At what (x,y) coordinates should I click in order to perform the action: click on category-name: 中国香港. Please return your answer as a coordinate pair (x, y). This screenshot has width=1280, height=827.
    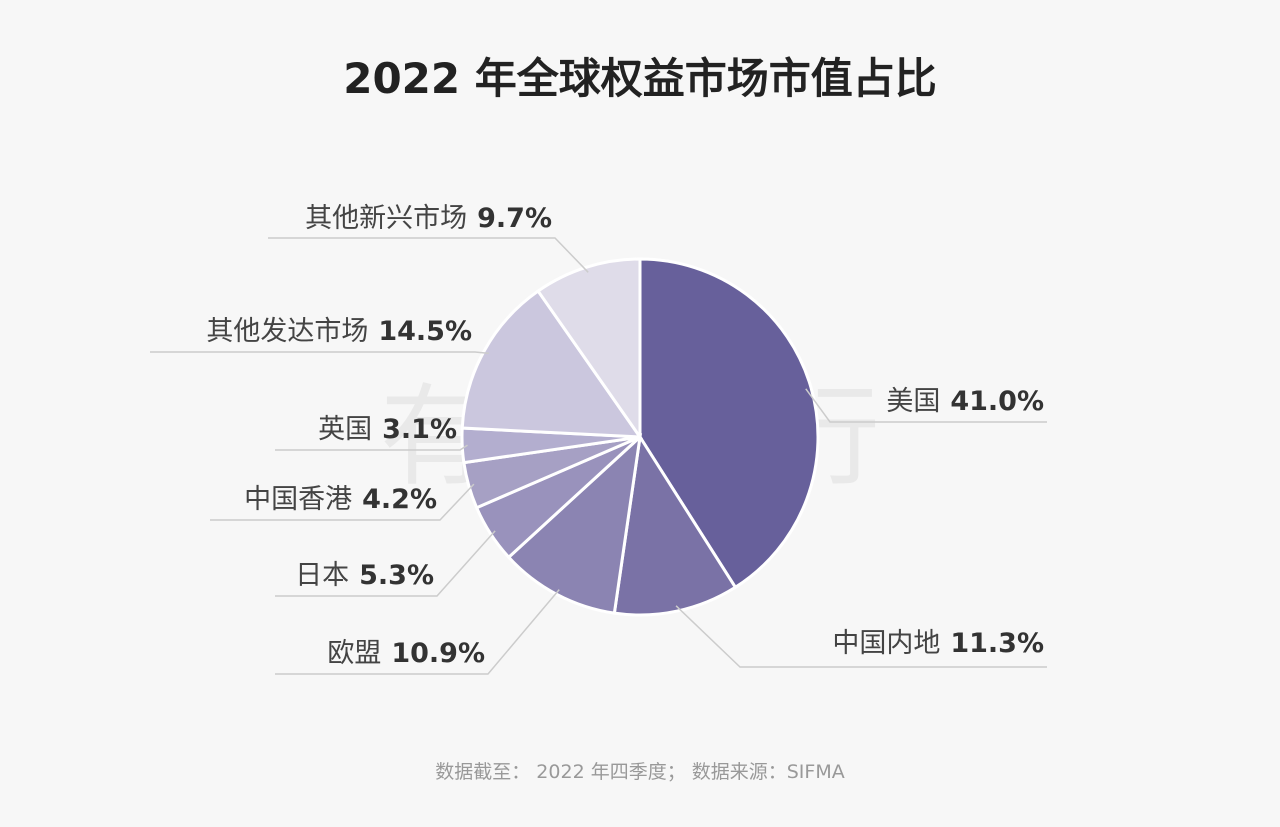
    Looking at the image, I should click on (298, 499).